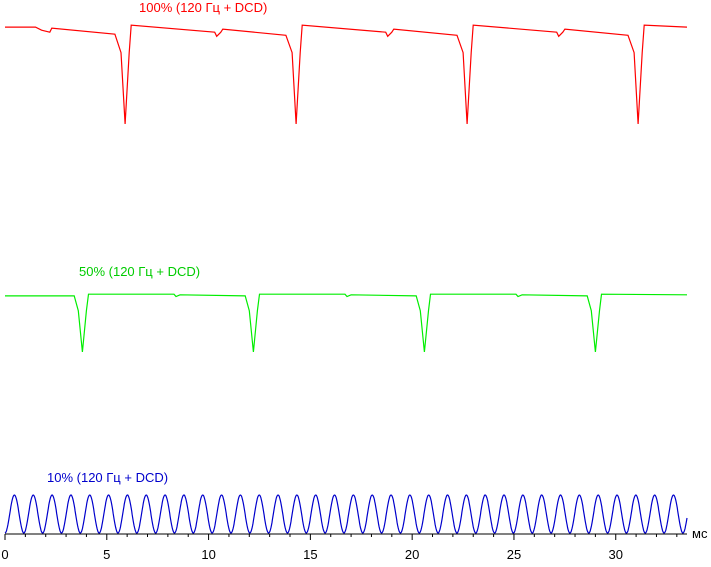  What do you see at coordinates (339, 548) in the screenshot?
I see `x-axis-ticks: 0 5 10 15 20 25 30` at bounding box center [339, 548].